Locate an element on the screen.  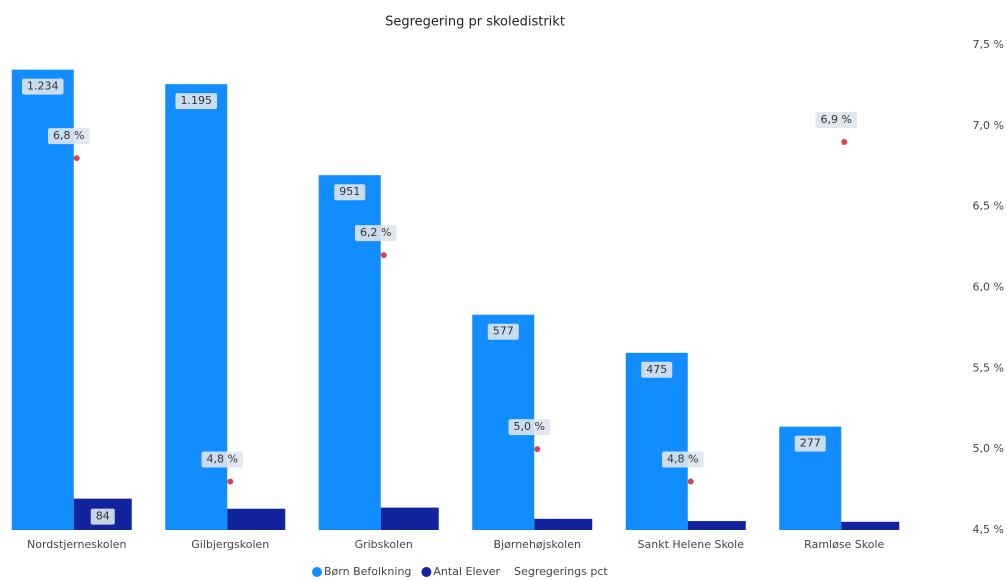
data-label: 5,0 % is located at coordinates (529, 426).